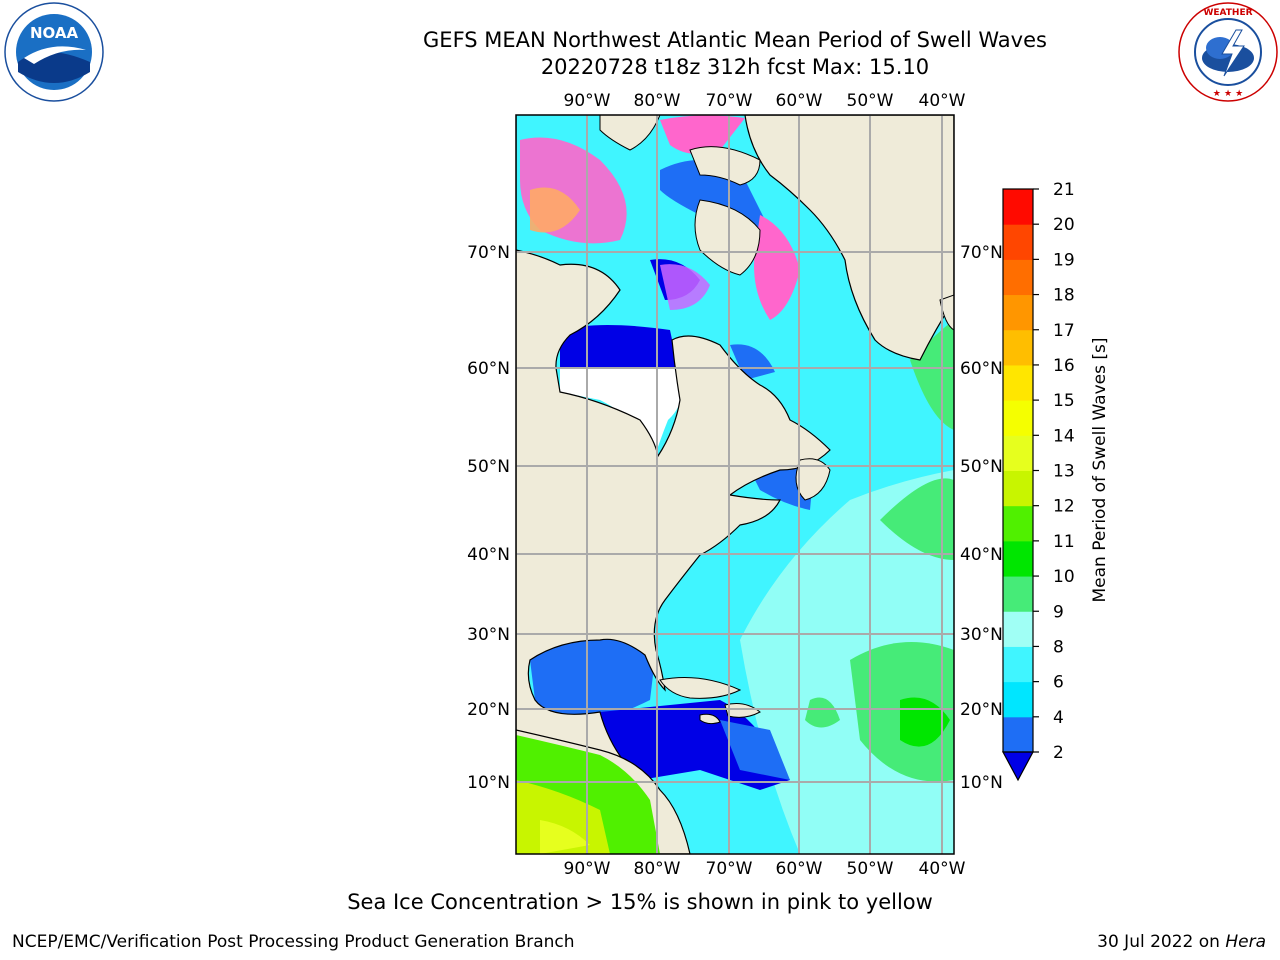  I want to click on colorbar-tick-label: 18, so click(1064, 296).